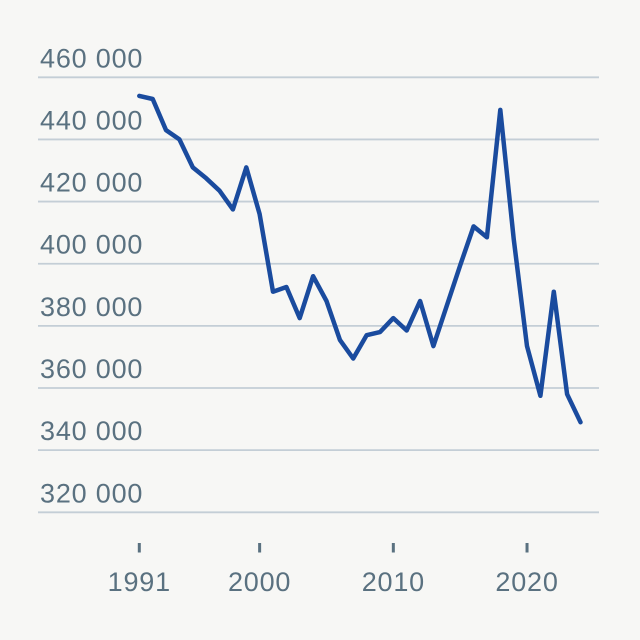 This screenshot has height=640, width=640. What do you see at coordinates (333, 548) in the screenshot?
I see `x-tick-marks` at bounding box center [333, 548].